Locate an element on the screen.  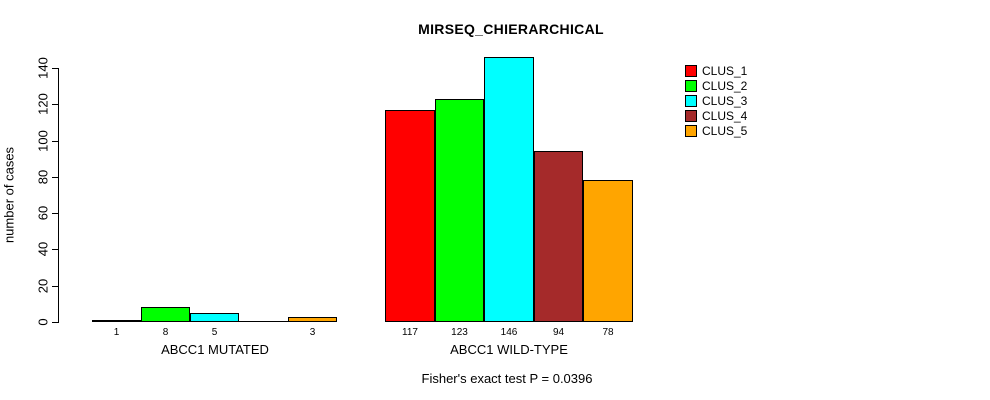
chart-title: MIRSEQ_CHIERARCHICAL is located at coordinates (511, 29).